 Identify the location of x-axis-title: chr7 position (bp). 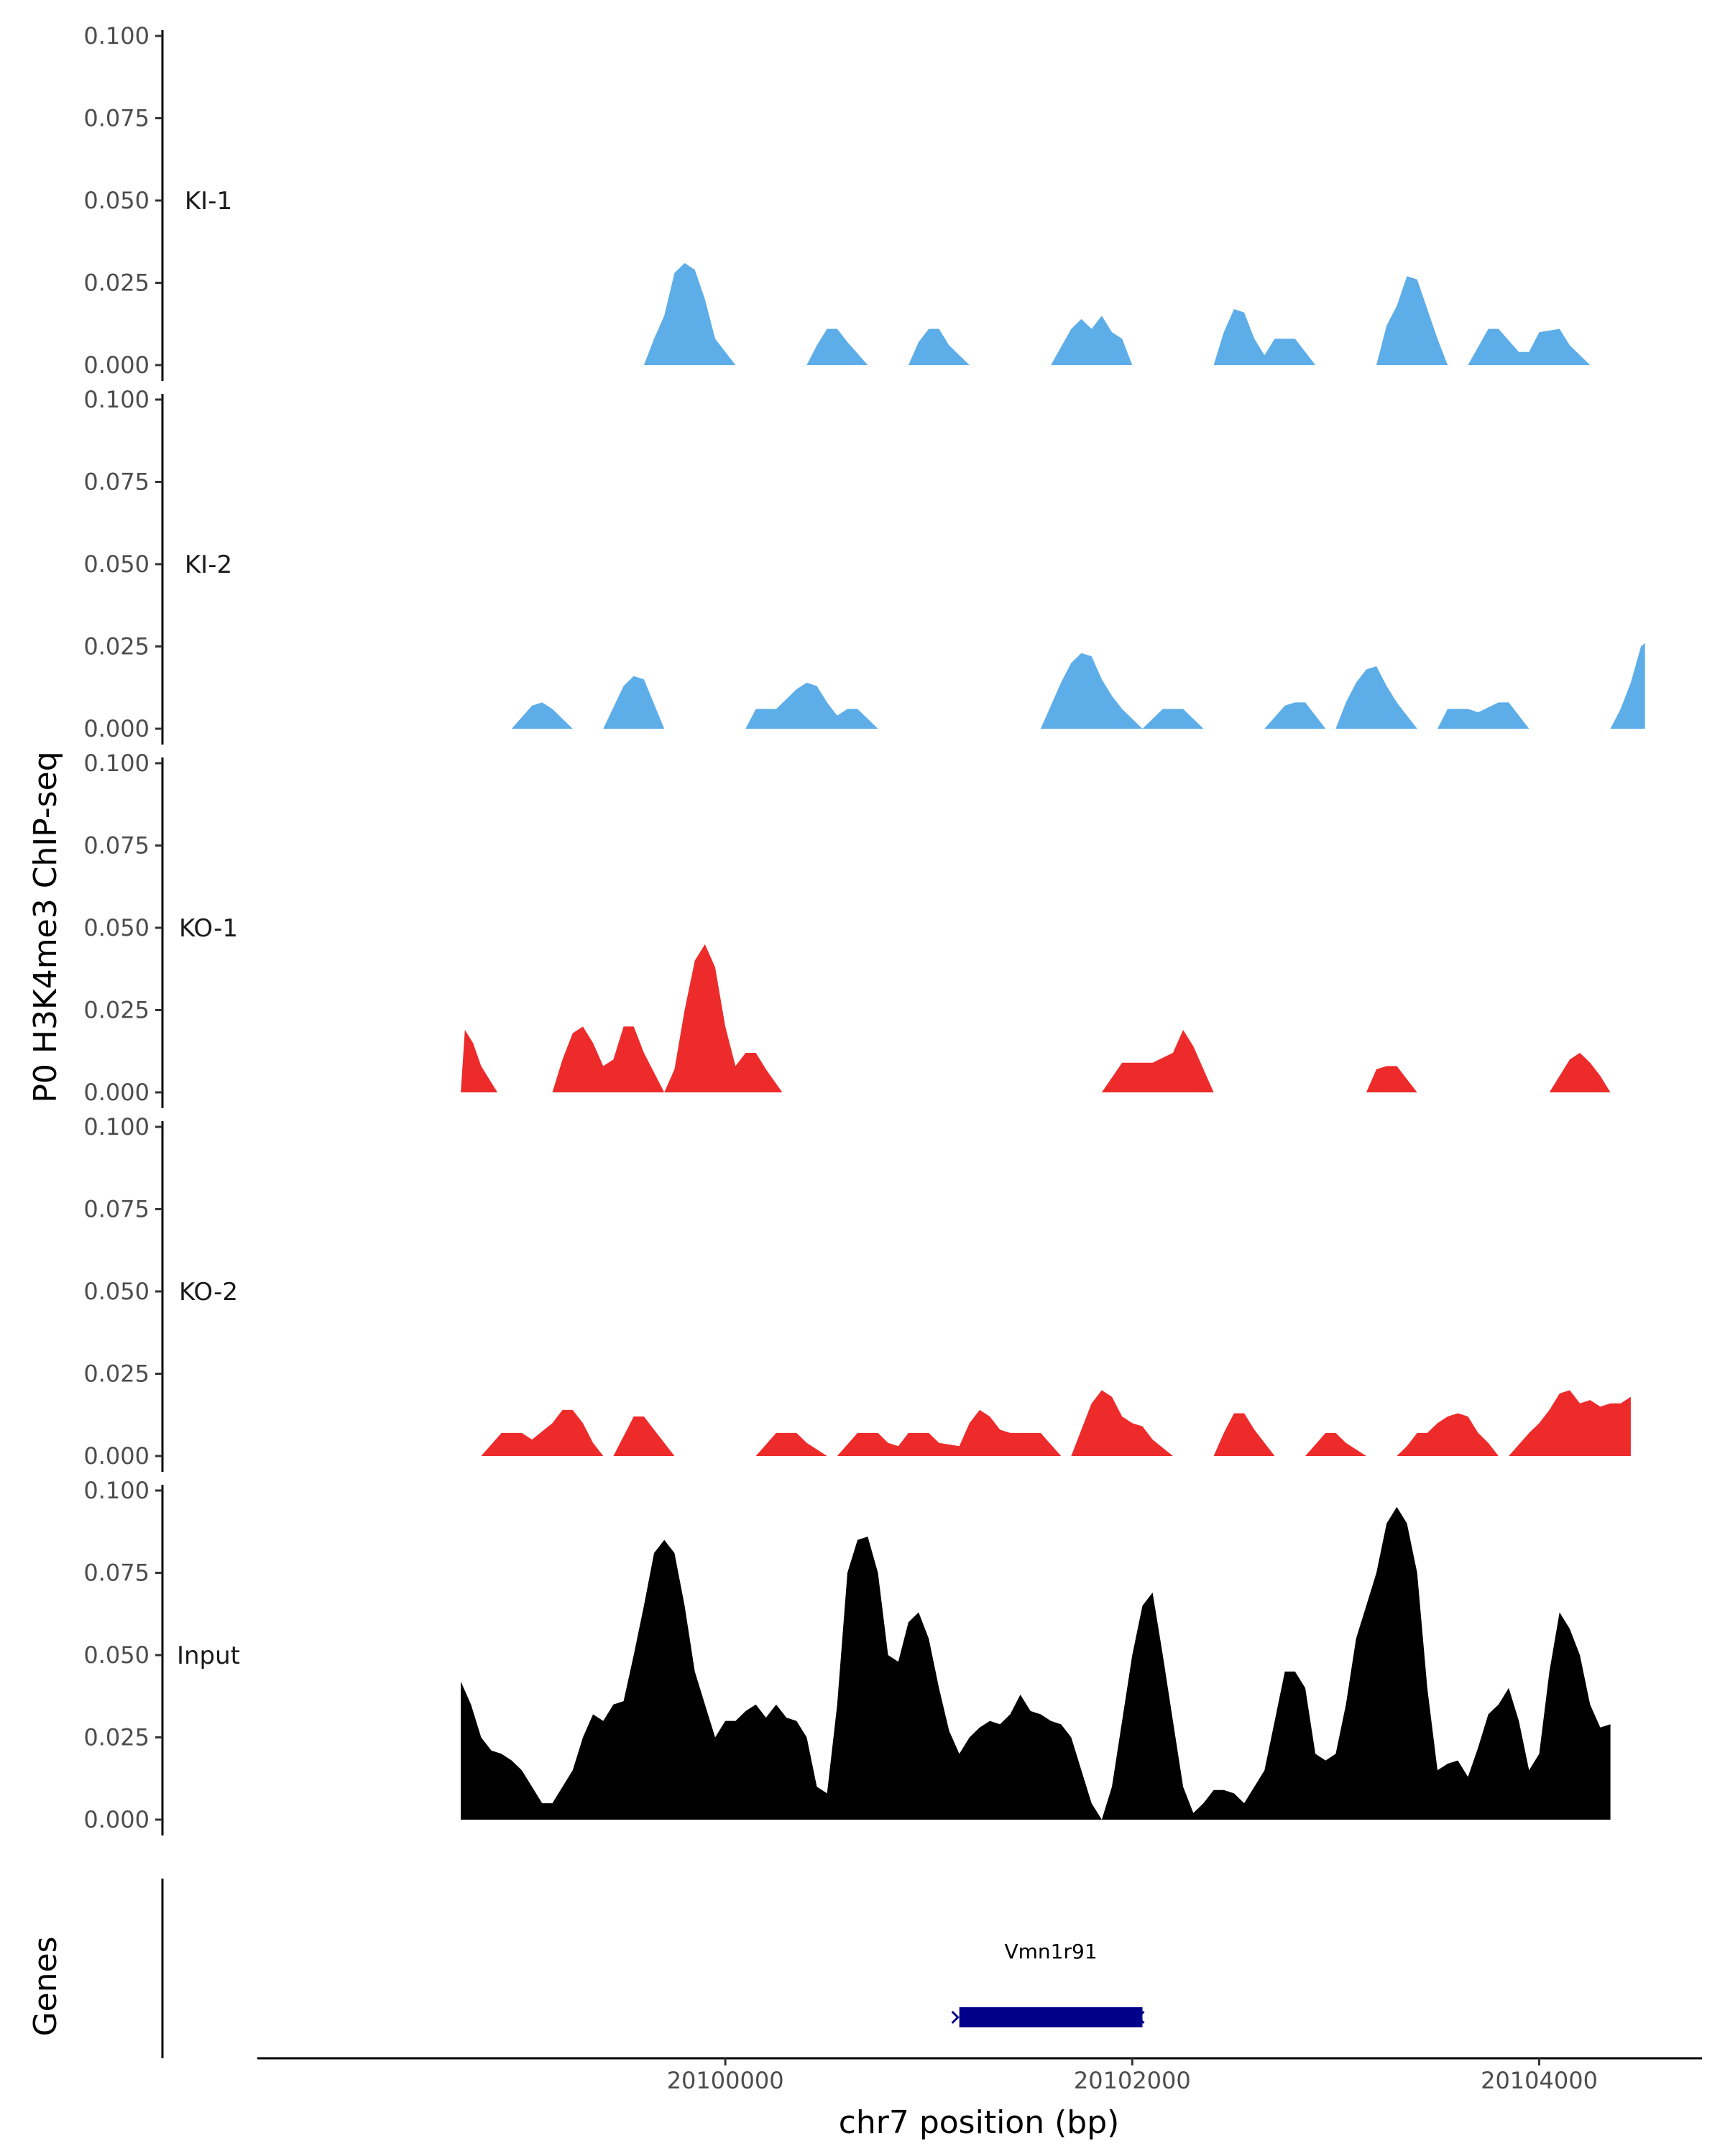
(979, 2122).